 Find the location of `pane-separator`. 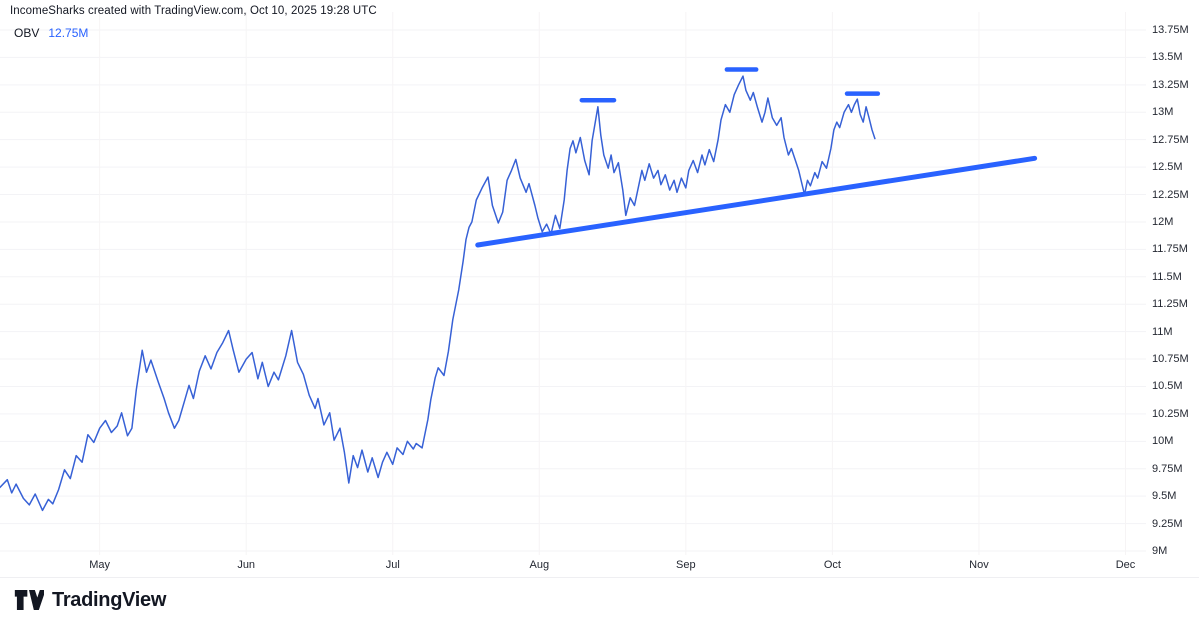

pane-separator is located at coordinates (599, 577).